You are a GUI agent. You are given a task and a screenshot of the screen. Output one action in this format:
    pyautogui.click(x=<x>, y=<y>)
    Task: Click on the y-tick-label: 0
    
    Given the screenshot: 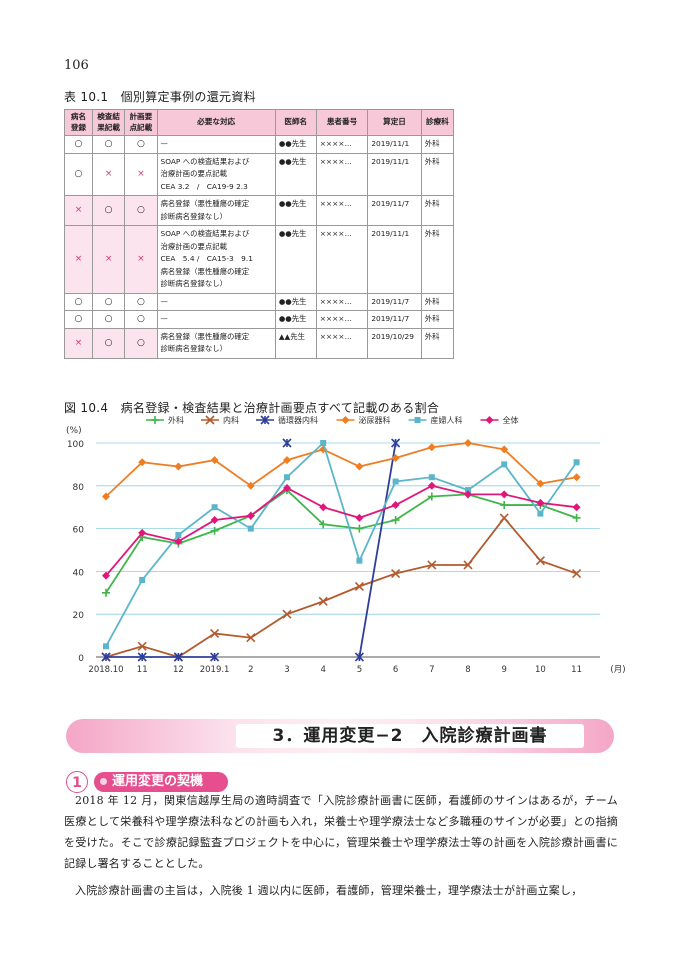 What is the action you would take?
    pyautogui.click(x=81, y=659)
    